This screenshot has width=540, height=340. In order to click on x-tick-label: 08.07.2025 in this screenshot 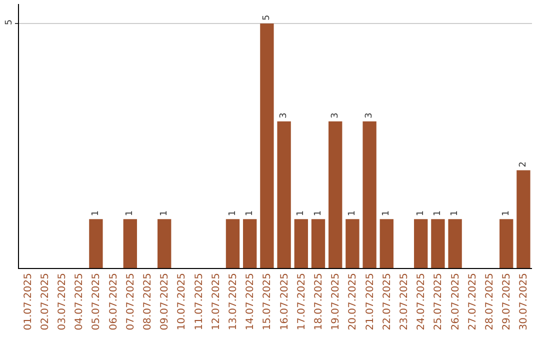, I will do `click(148, 301)`.